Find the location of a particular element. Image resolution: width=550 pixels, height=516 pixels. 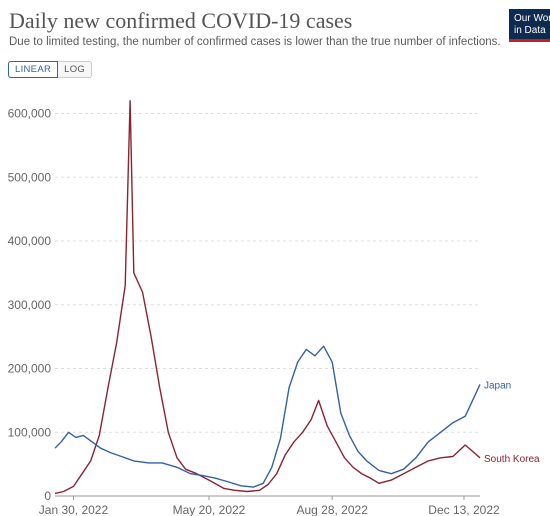

logo-line-1: Our World is located at coordinates (532, 18).